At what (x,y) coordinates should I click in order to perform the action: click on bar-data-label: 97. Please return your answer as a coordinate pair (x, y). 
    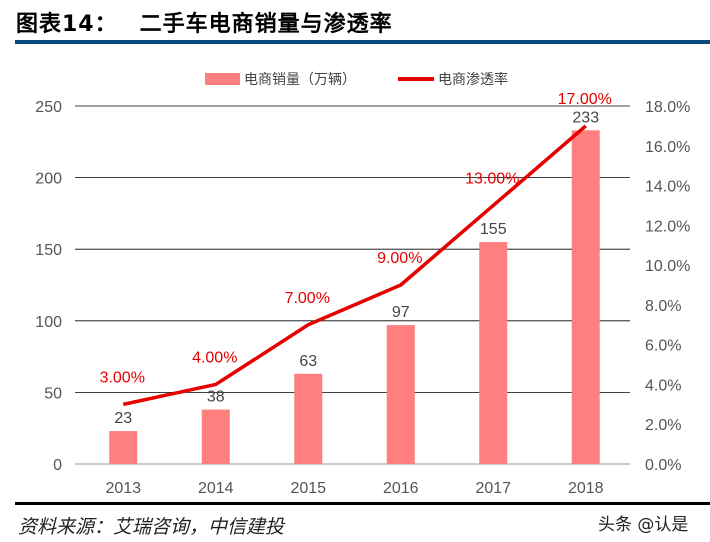
    Looking at the image, I should click on (401, 312).